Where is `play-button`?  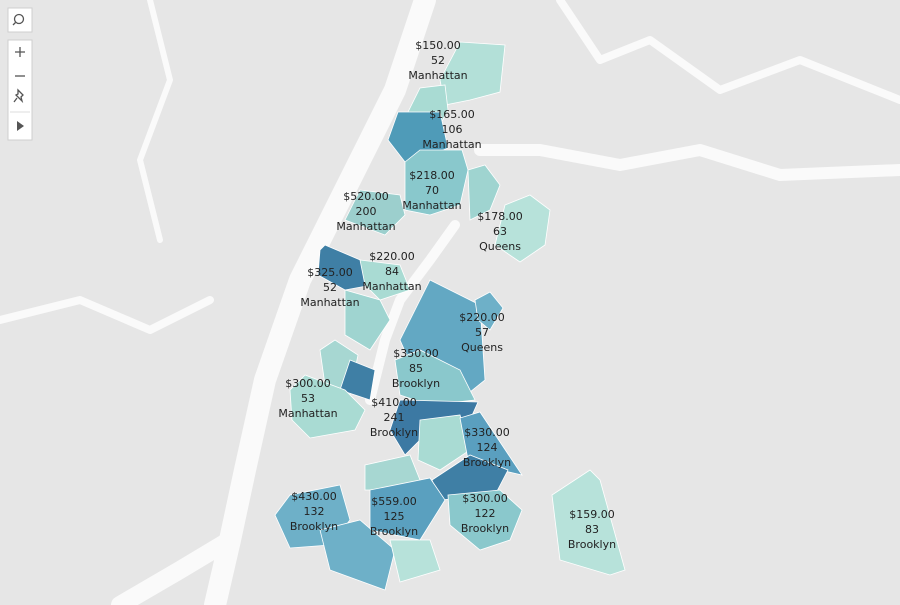 play-button is located at coordinates (20, 126).